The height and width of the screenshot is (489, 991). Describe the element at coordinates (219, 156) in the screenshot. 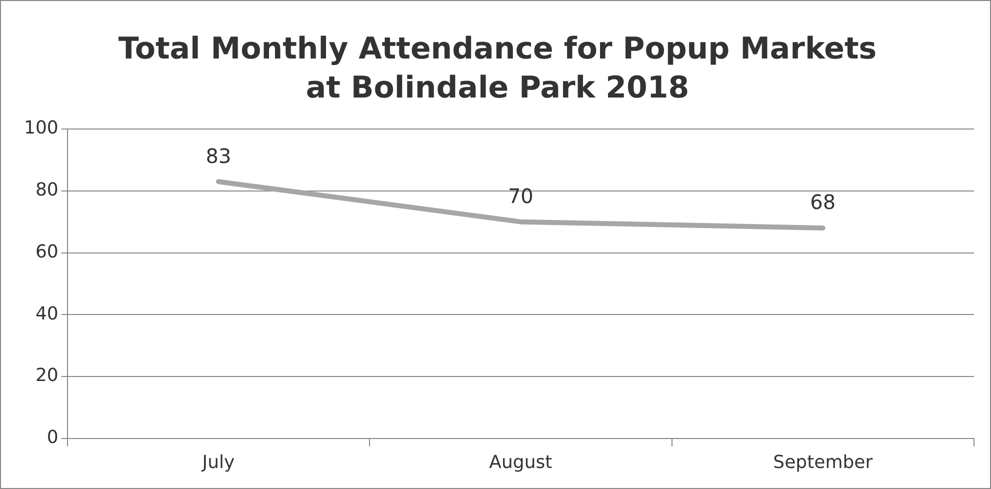

I see `data-label: 83` at that location.